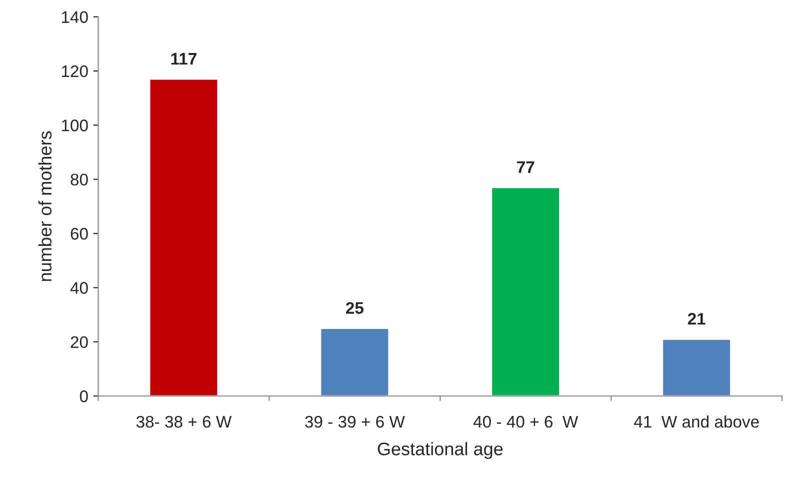  I want to click on data-label: 77, so click(525, 167).